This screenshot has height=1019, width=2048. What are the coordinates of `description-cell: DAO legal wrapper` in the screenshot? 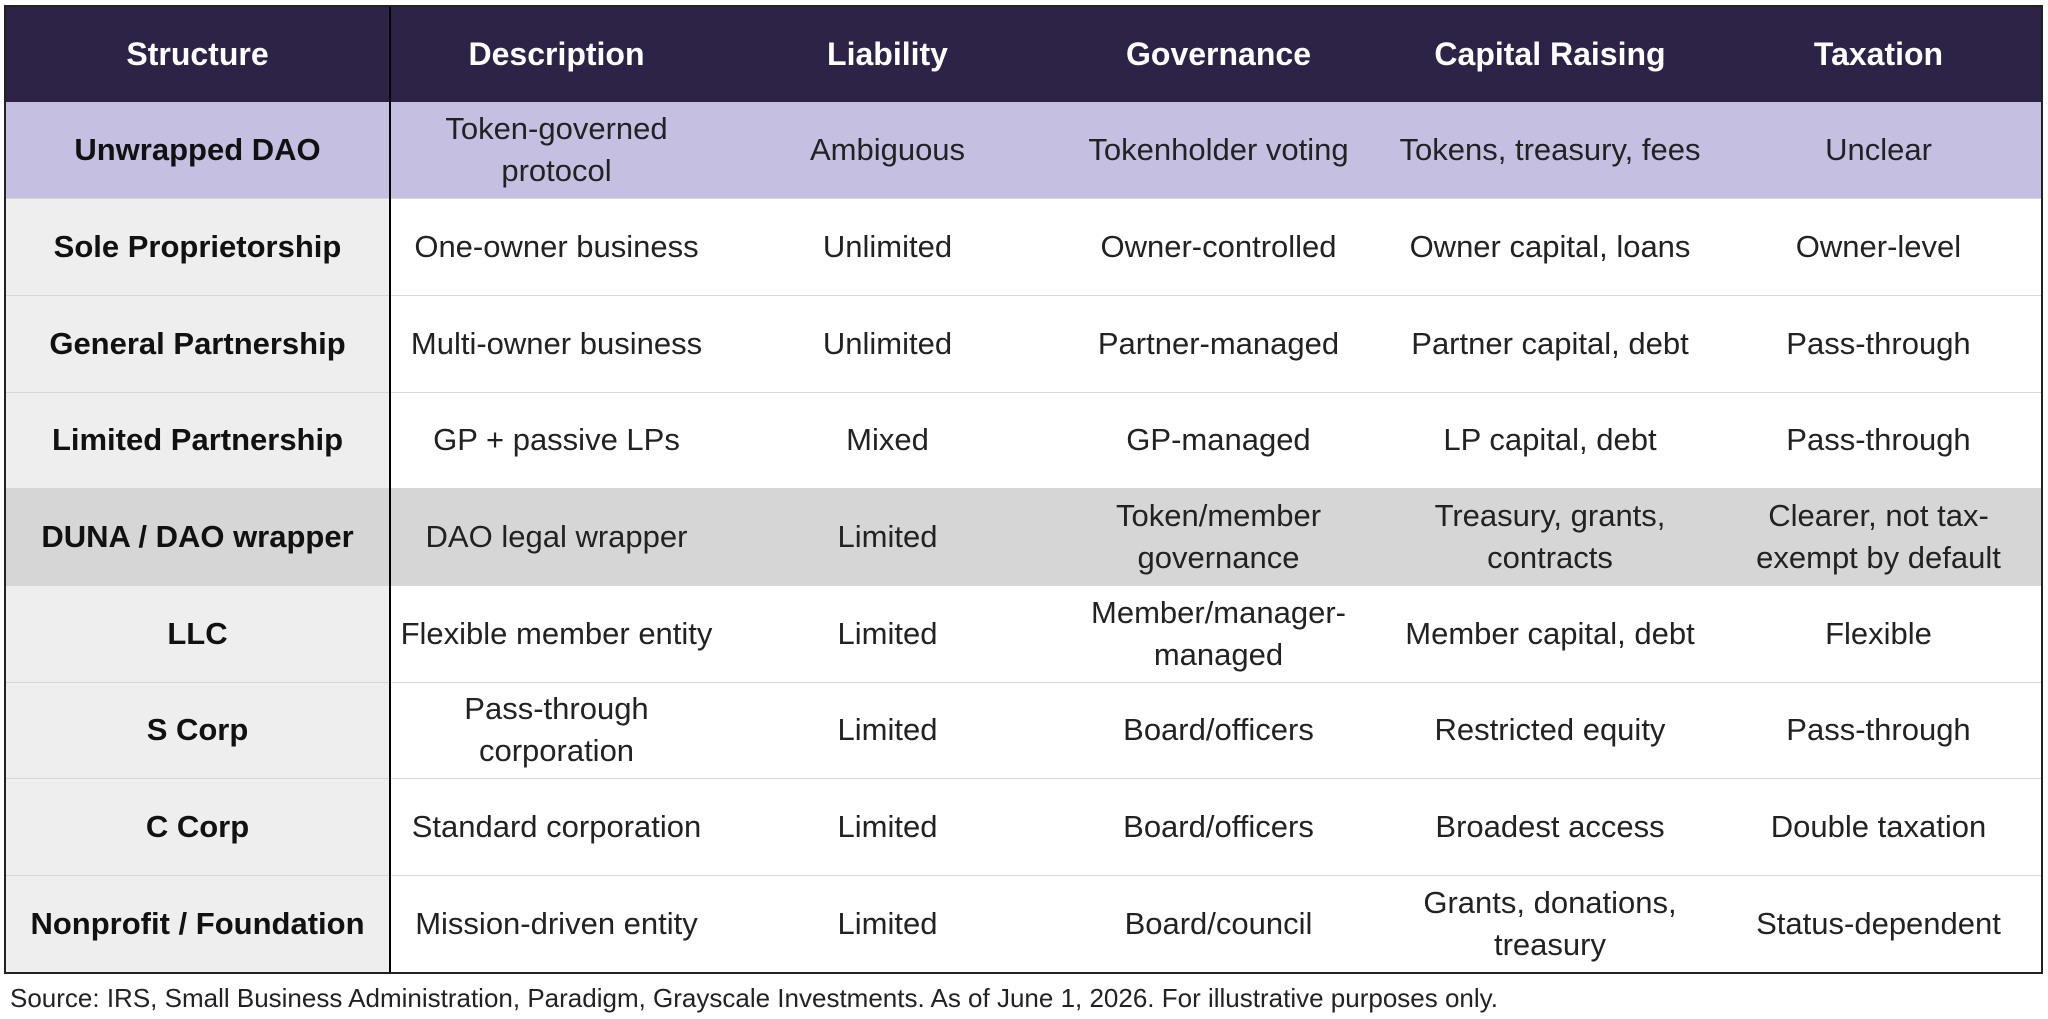 It's located at (556, 537).